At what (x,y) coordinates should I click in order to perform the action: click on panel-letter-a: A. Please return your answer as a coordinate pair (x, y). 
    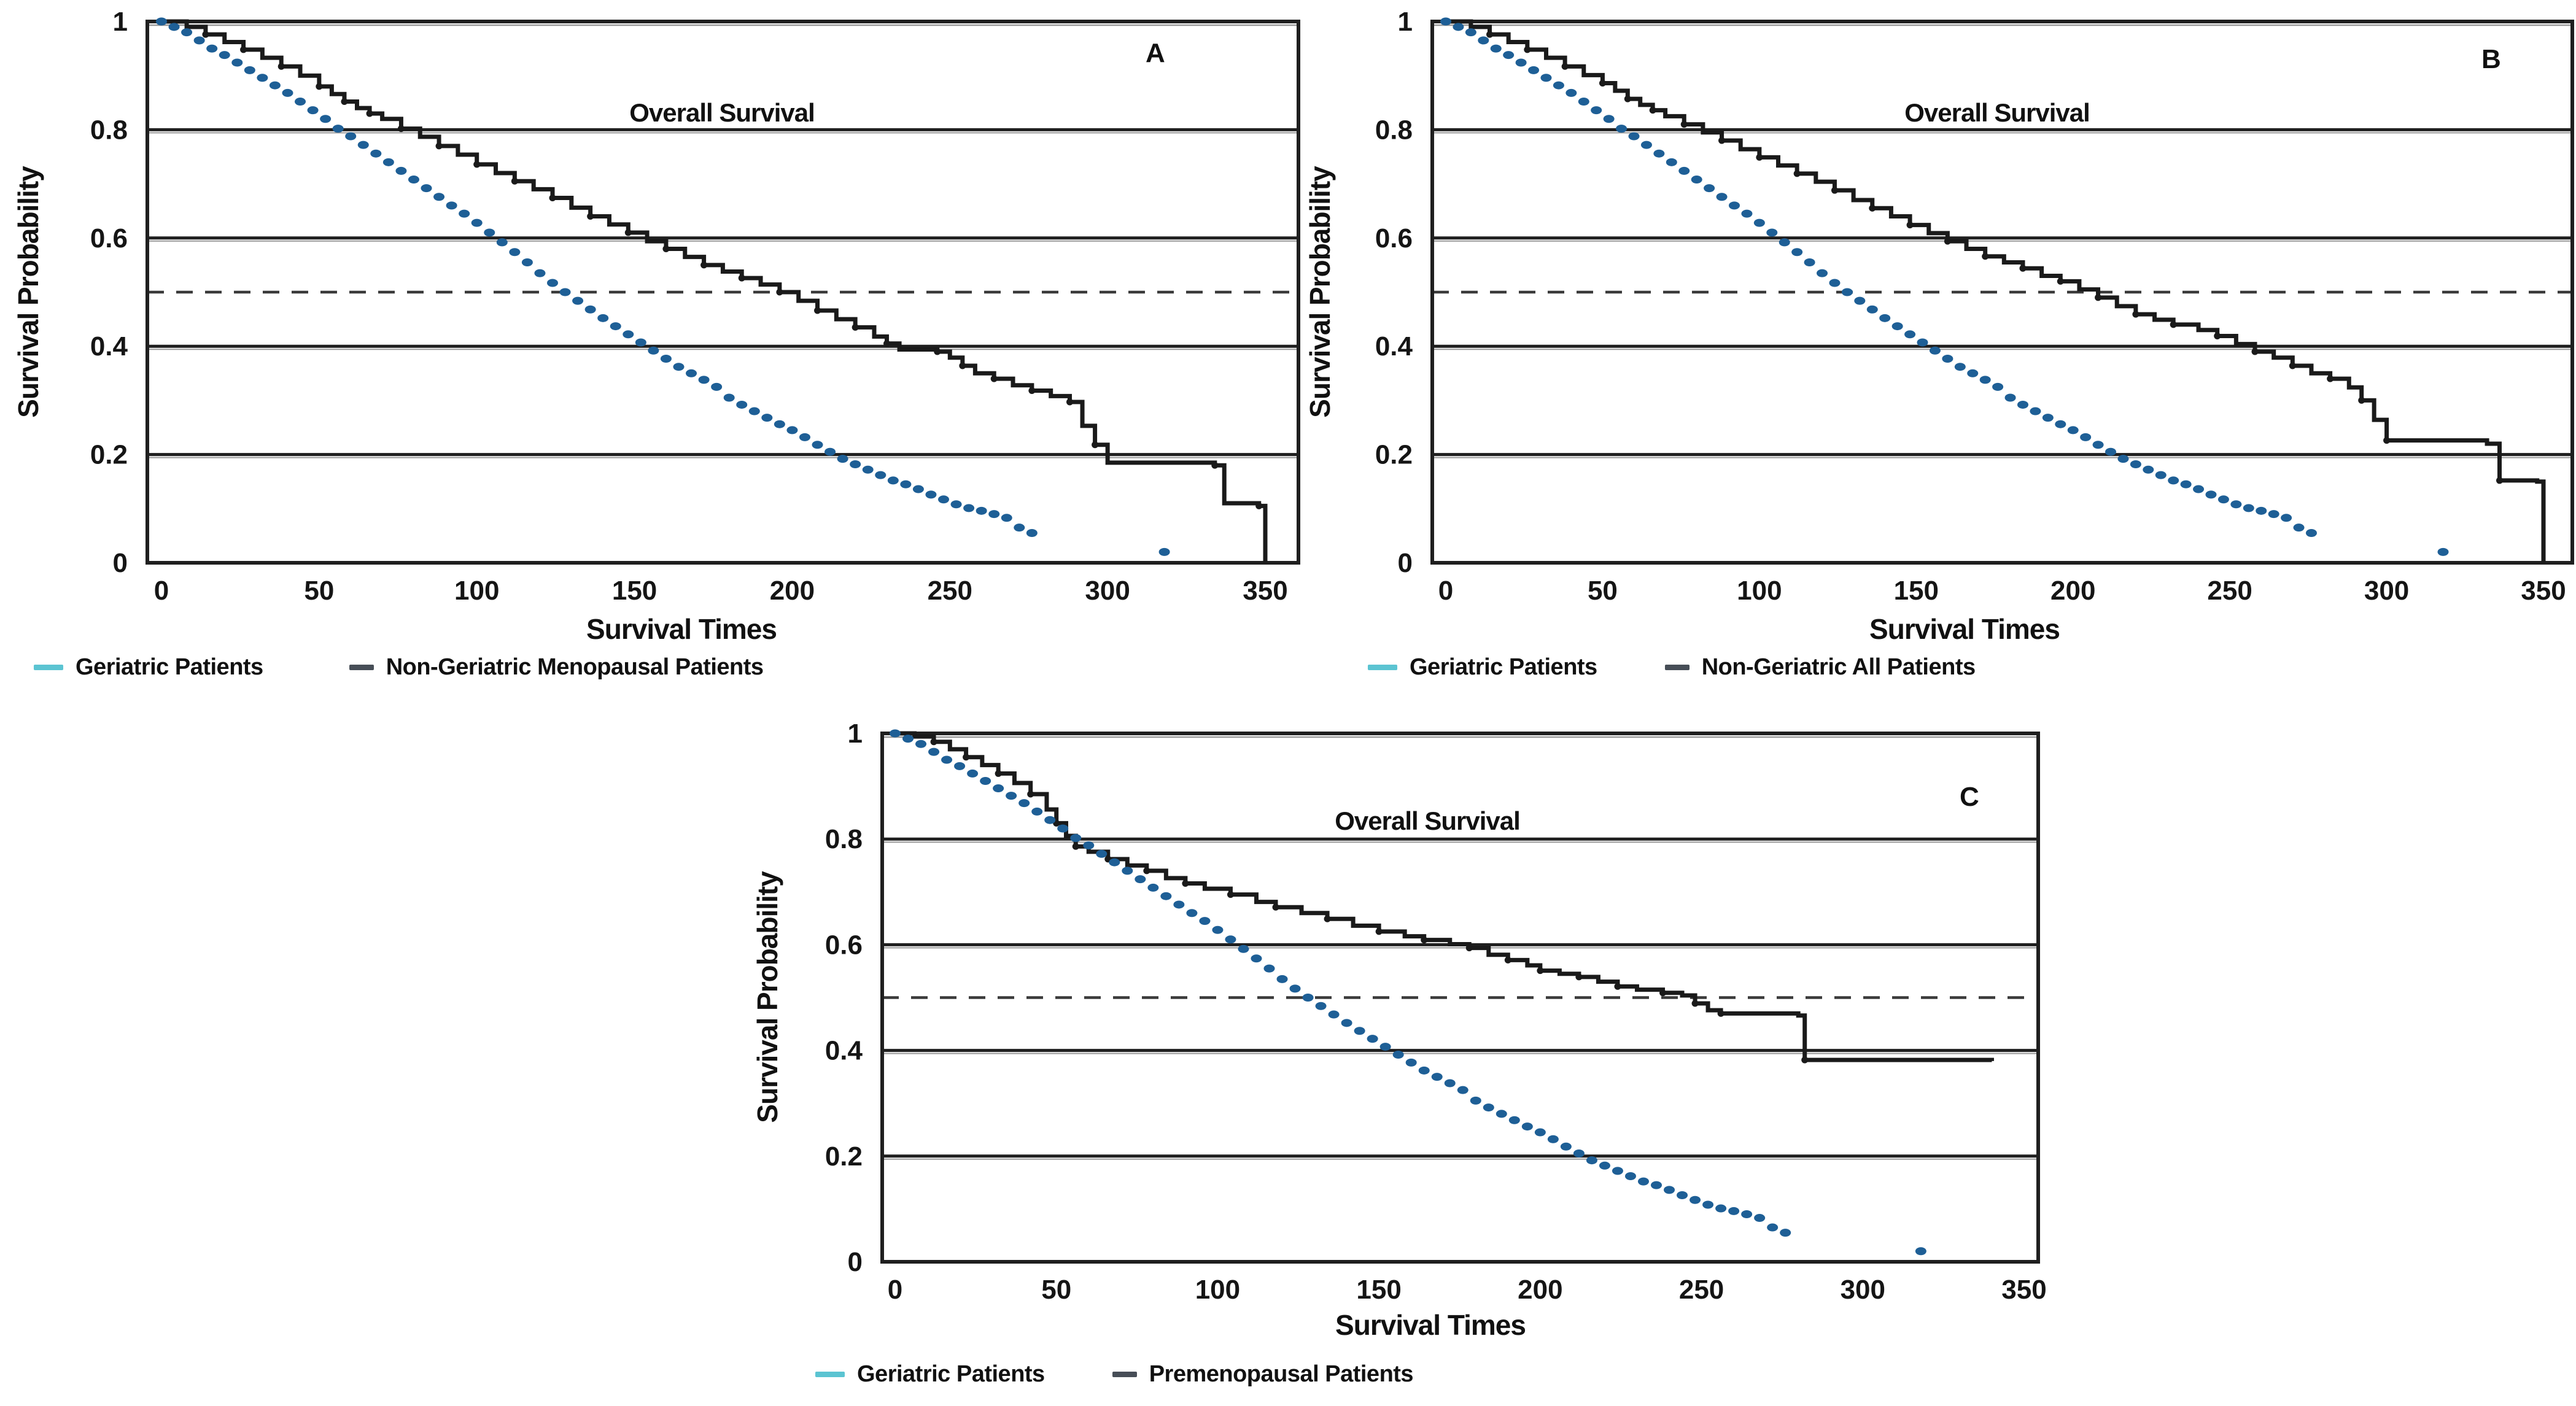
    Looking at the image, I should click on (1155, 53).